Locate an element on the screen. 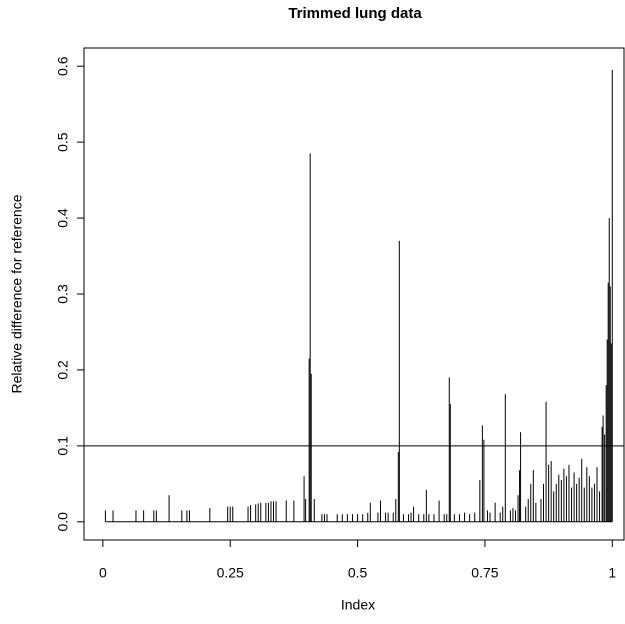  x-tick-label: 0.75 is located at coordinates (484, 573).